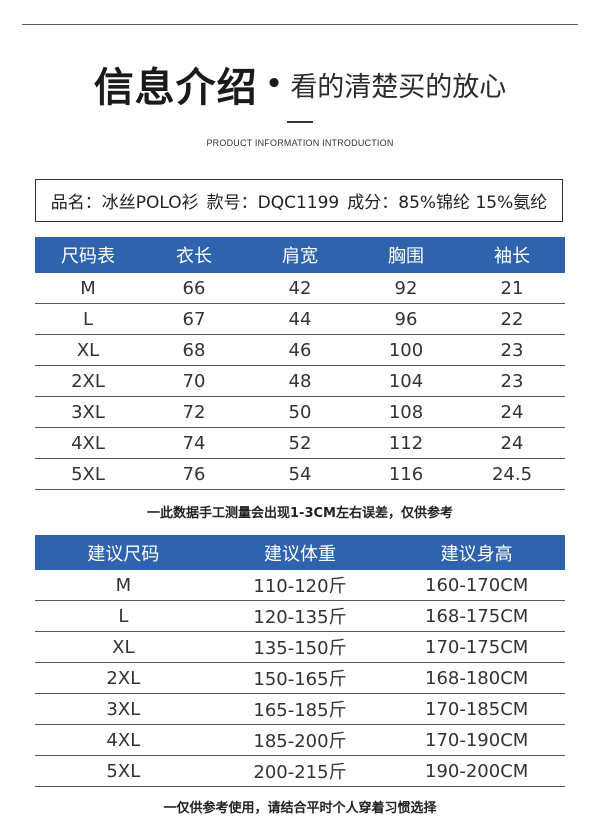  Describe the element at coordinates (476, 552) in the screenshot. I see `header-rec-height: 建议身高` at that location.